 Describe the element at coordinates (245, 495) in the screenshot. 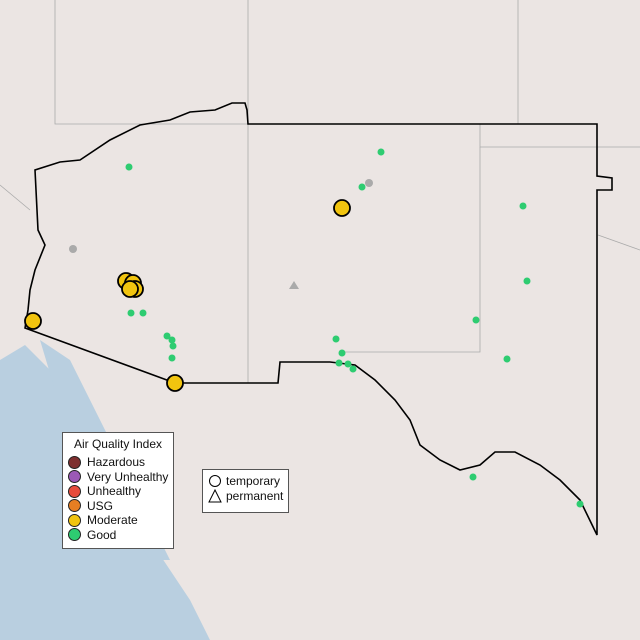

I see `legend-permanent: permanent` at that location.